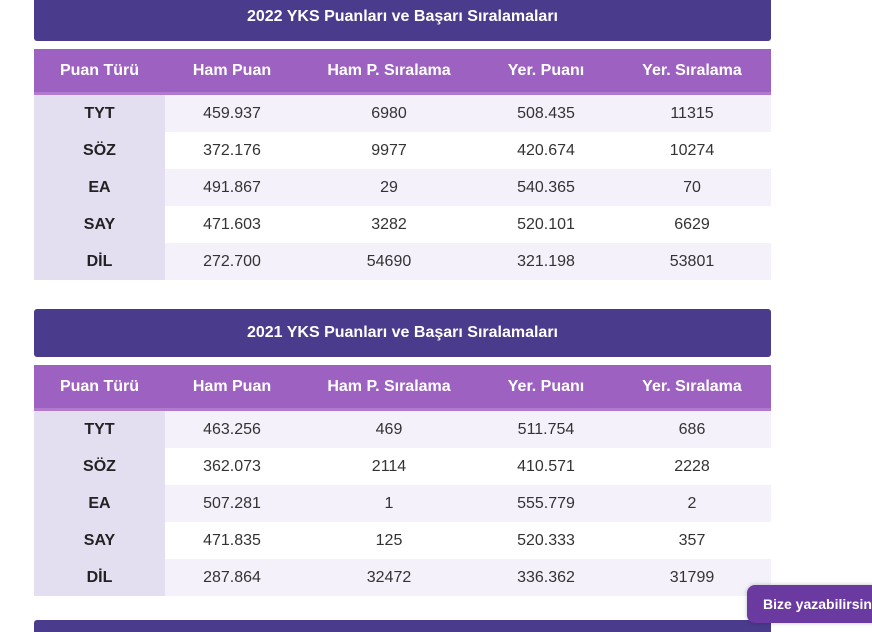 This screenshot has width=872, height=632. What do you see at coordinates (389, 466) in the screenshot?
I see `raw-rank-cell: 2114` at bounding box center [389, 466].